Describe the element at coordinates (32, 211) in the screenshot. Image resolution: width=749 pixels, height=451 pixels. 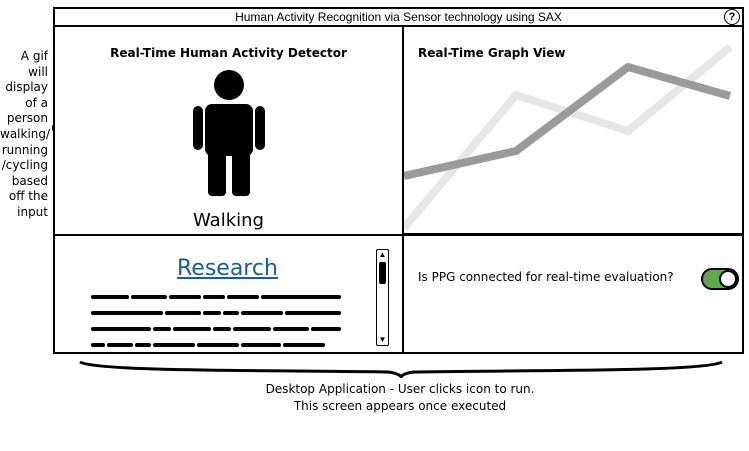
I see `annotation-line: input` at that location.